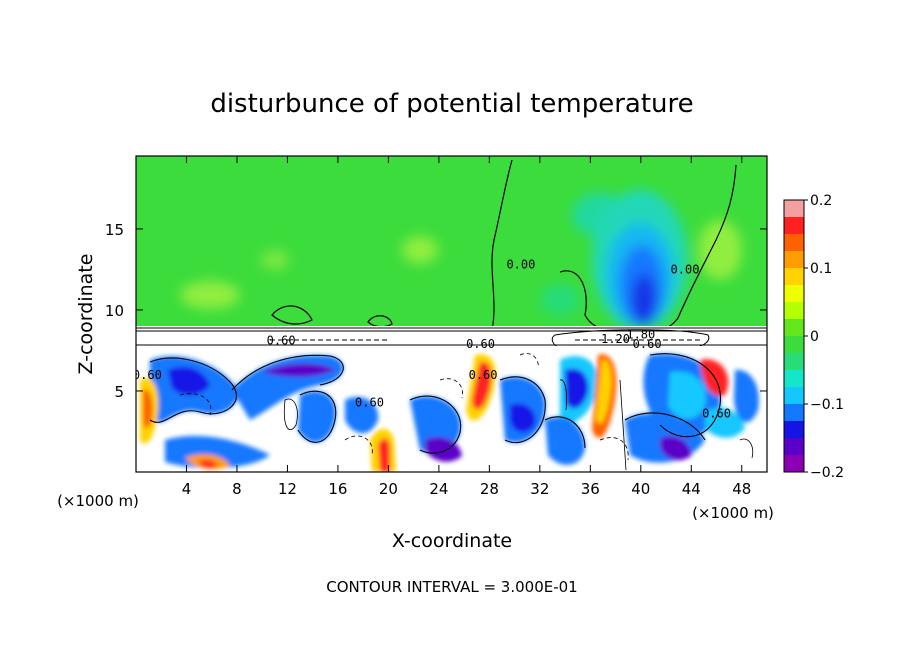 The image size is (904, 654). I want to click on x-tick-label: 4, so click(187, 489).